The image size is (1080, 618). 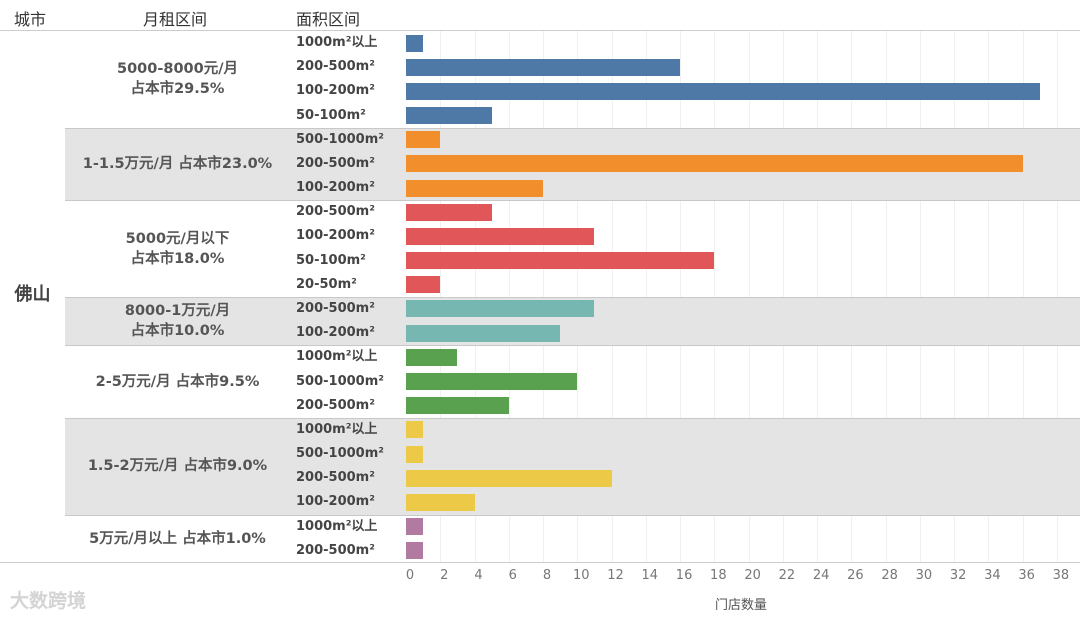 I want to click on x-tick-label: 18, so click(x=718, y=575).